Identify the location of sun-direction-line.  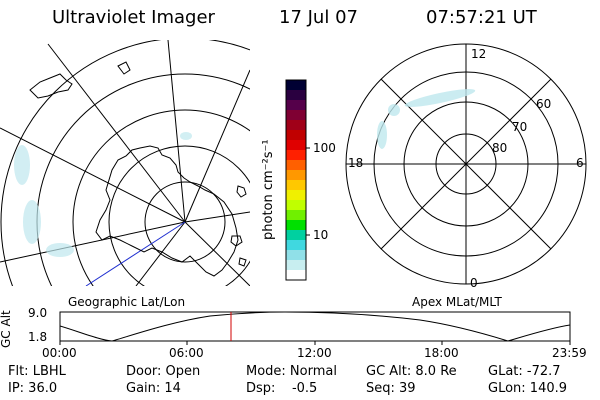
(135, 253).